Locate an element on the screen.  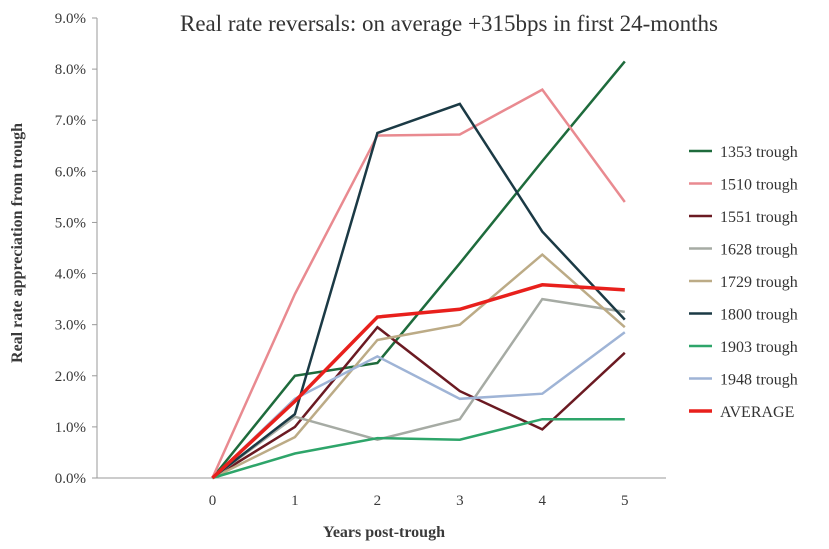
y-tick-label: 2.0% is located at coordinates (70, 377).